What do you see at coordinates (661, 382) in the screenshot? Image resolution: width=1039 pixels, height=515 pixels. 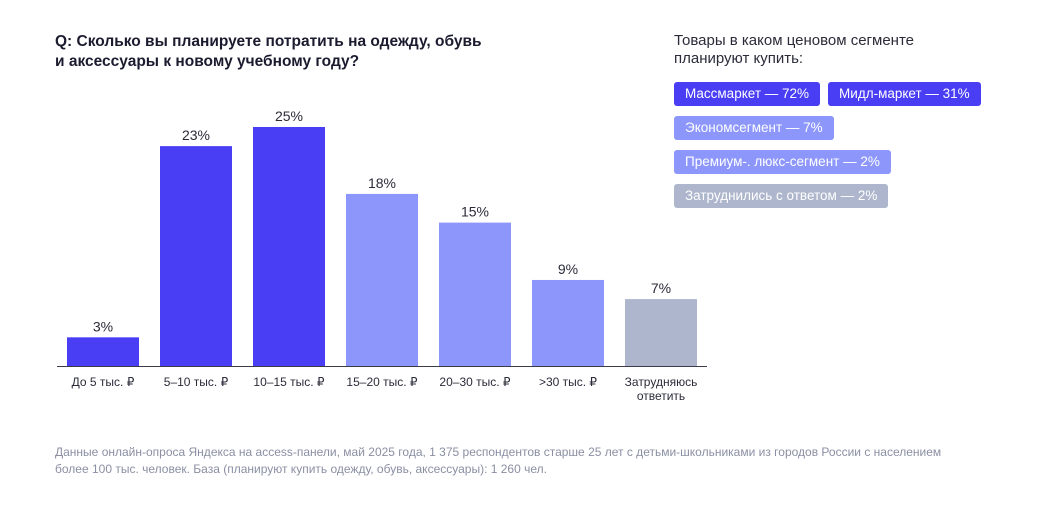 I see `category-label-6-line-0: Затрудняюсь` at bounding box center [661, 382].